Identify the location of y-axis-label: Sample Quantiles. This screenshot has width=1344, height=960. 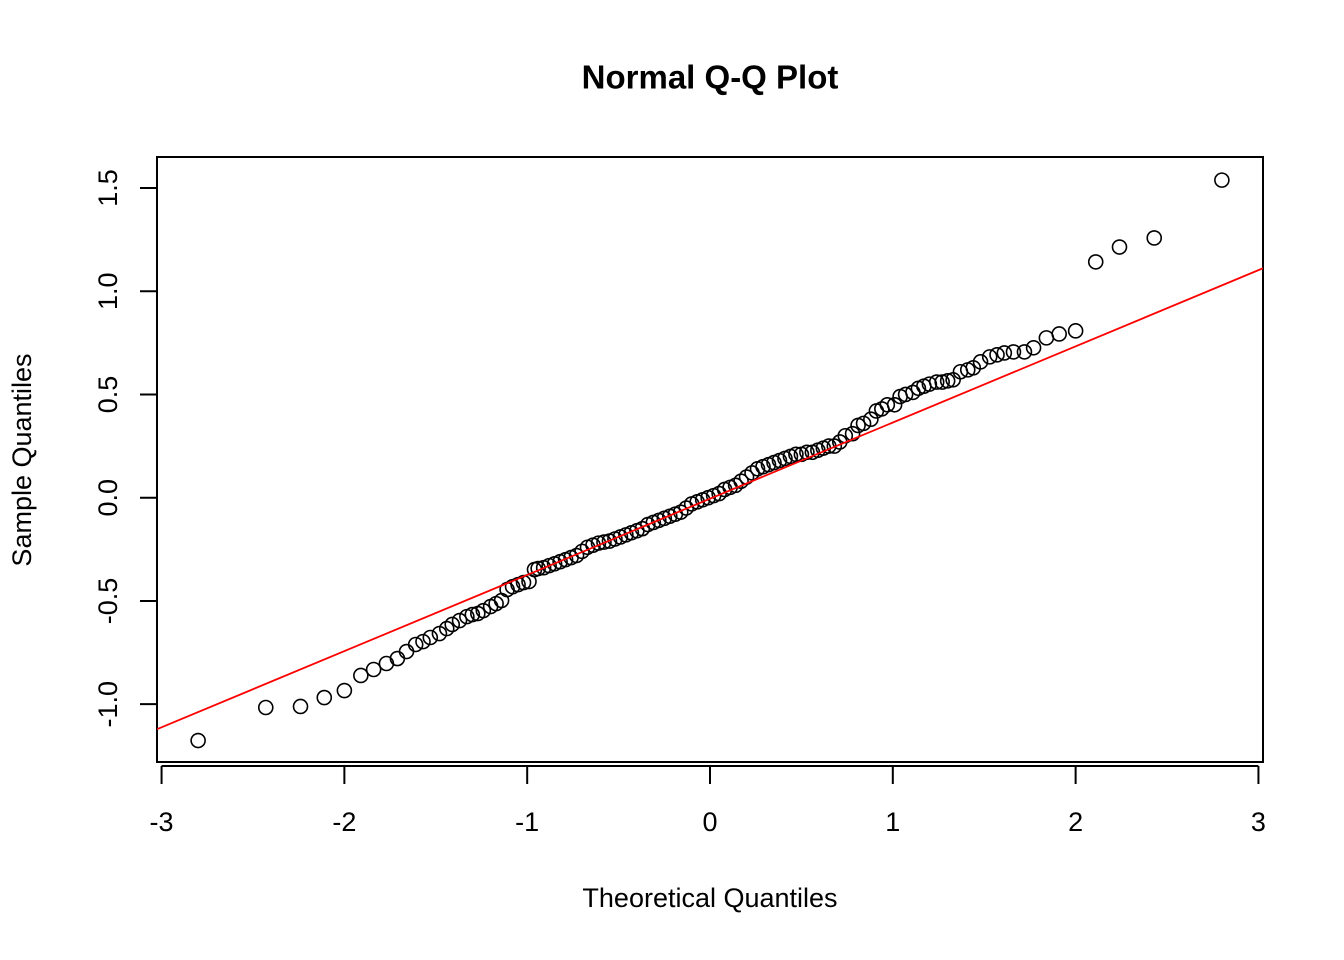
(22, 459).